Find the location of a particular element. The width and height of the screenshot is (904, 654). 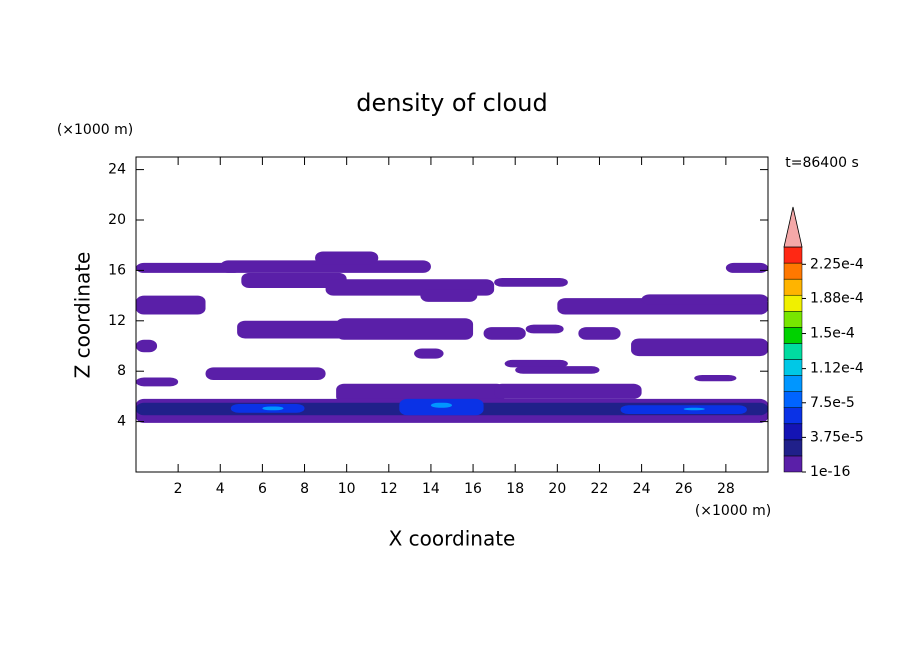

y-tick-label: 4 is located at coordinates (121, 422).